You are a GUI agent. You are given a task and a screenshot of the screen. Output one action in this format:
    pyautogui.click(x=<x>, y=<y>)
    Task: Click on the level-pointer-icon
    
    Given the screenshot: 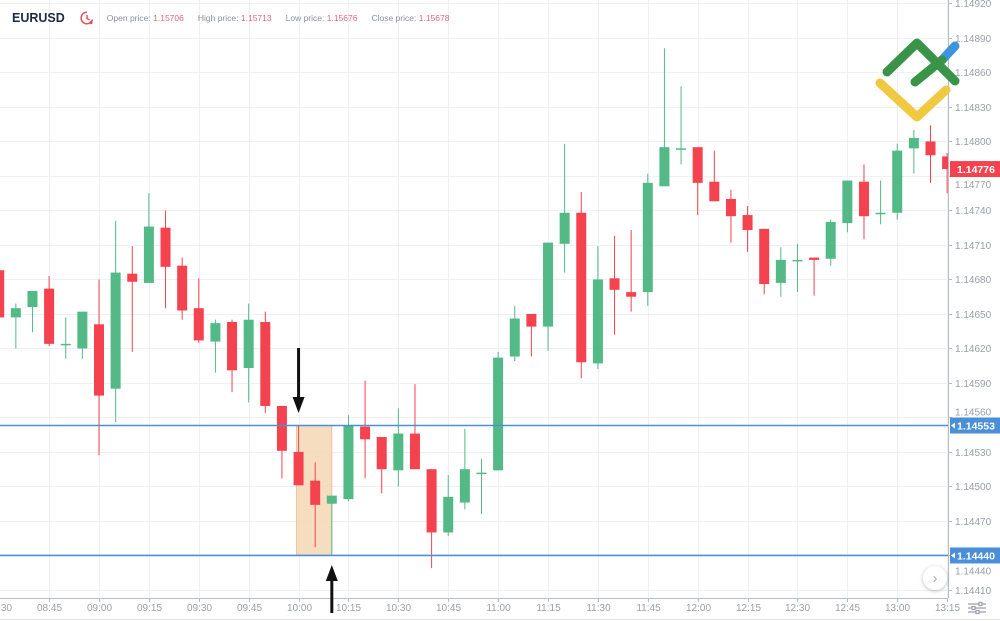 What is the action you would take?
    pyautogui.click(x=953, y=555)
    